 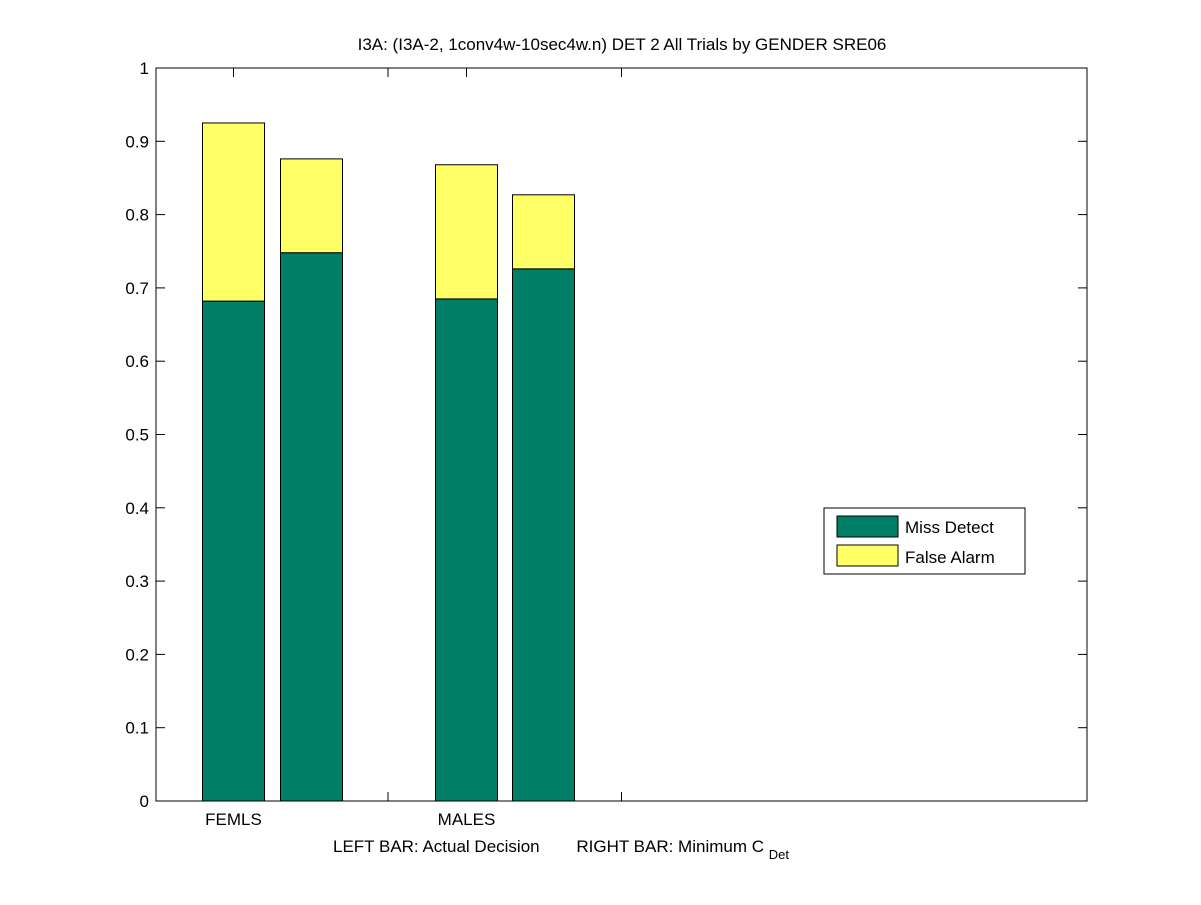 What do you see at coordinates (144, 68) in the screenshot?
I see `y-tick-label-10: 1` at bounding box center [144, 68].